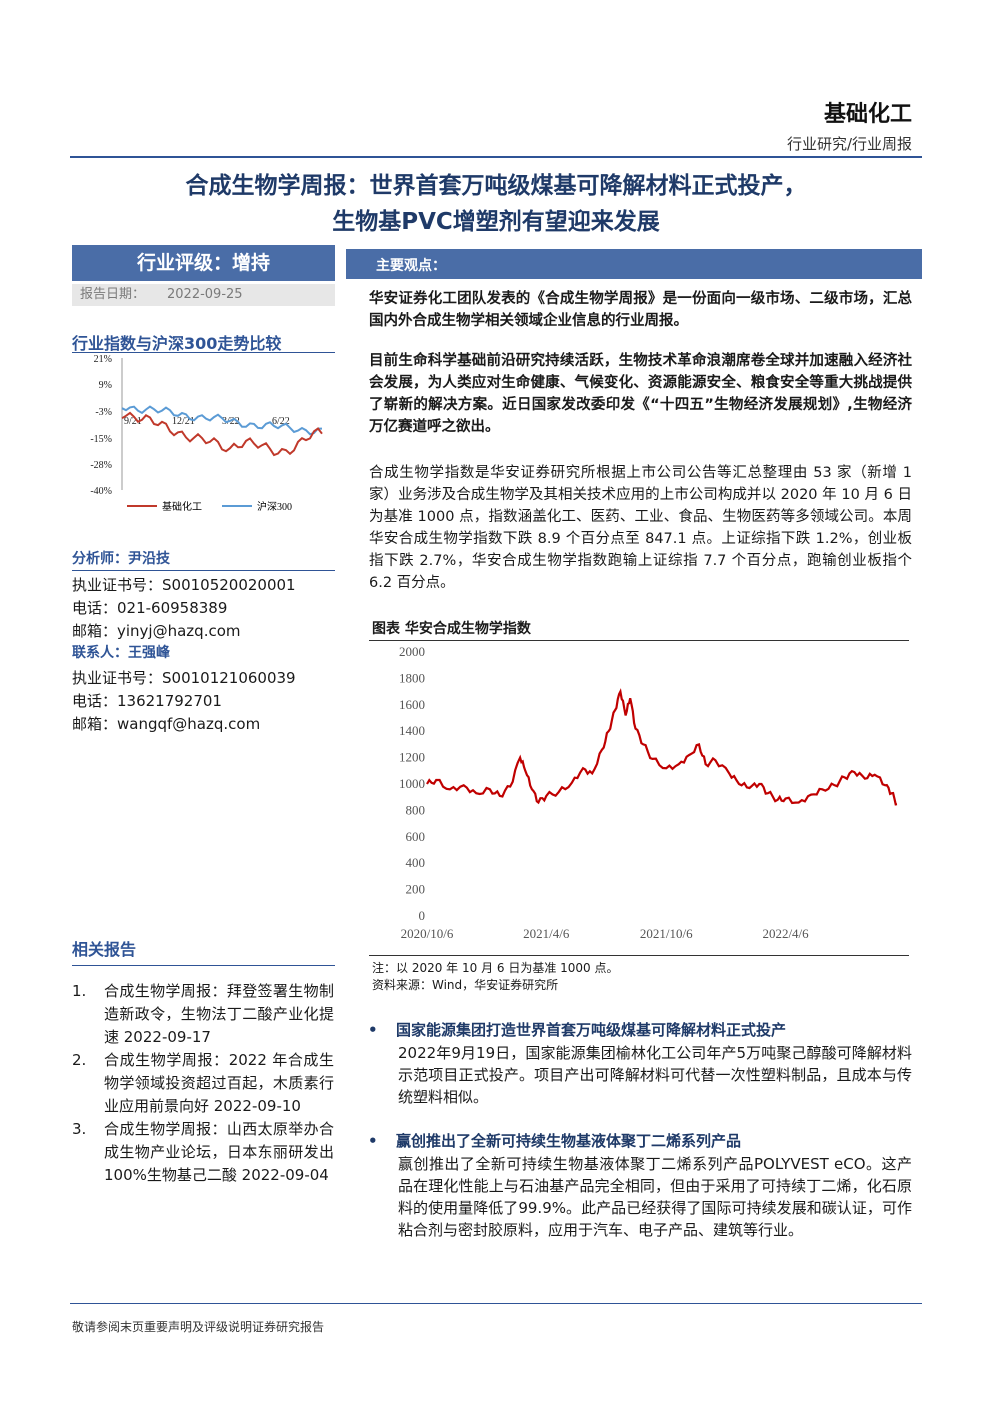 This screenshot has height=1403, width=992. Describe the element at coordinates (427, 933) in the screenshot. I see `x-tick-label: 2020/10/6` at that location.